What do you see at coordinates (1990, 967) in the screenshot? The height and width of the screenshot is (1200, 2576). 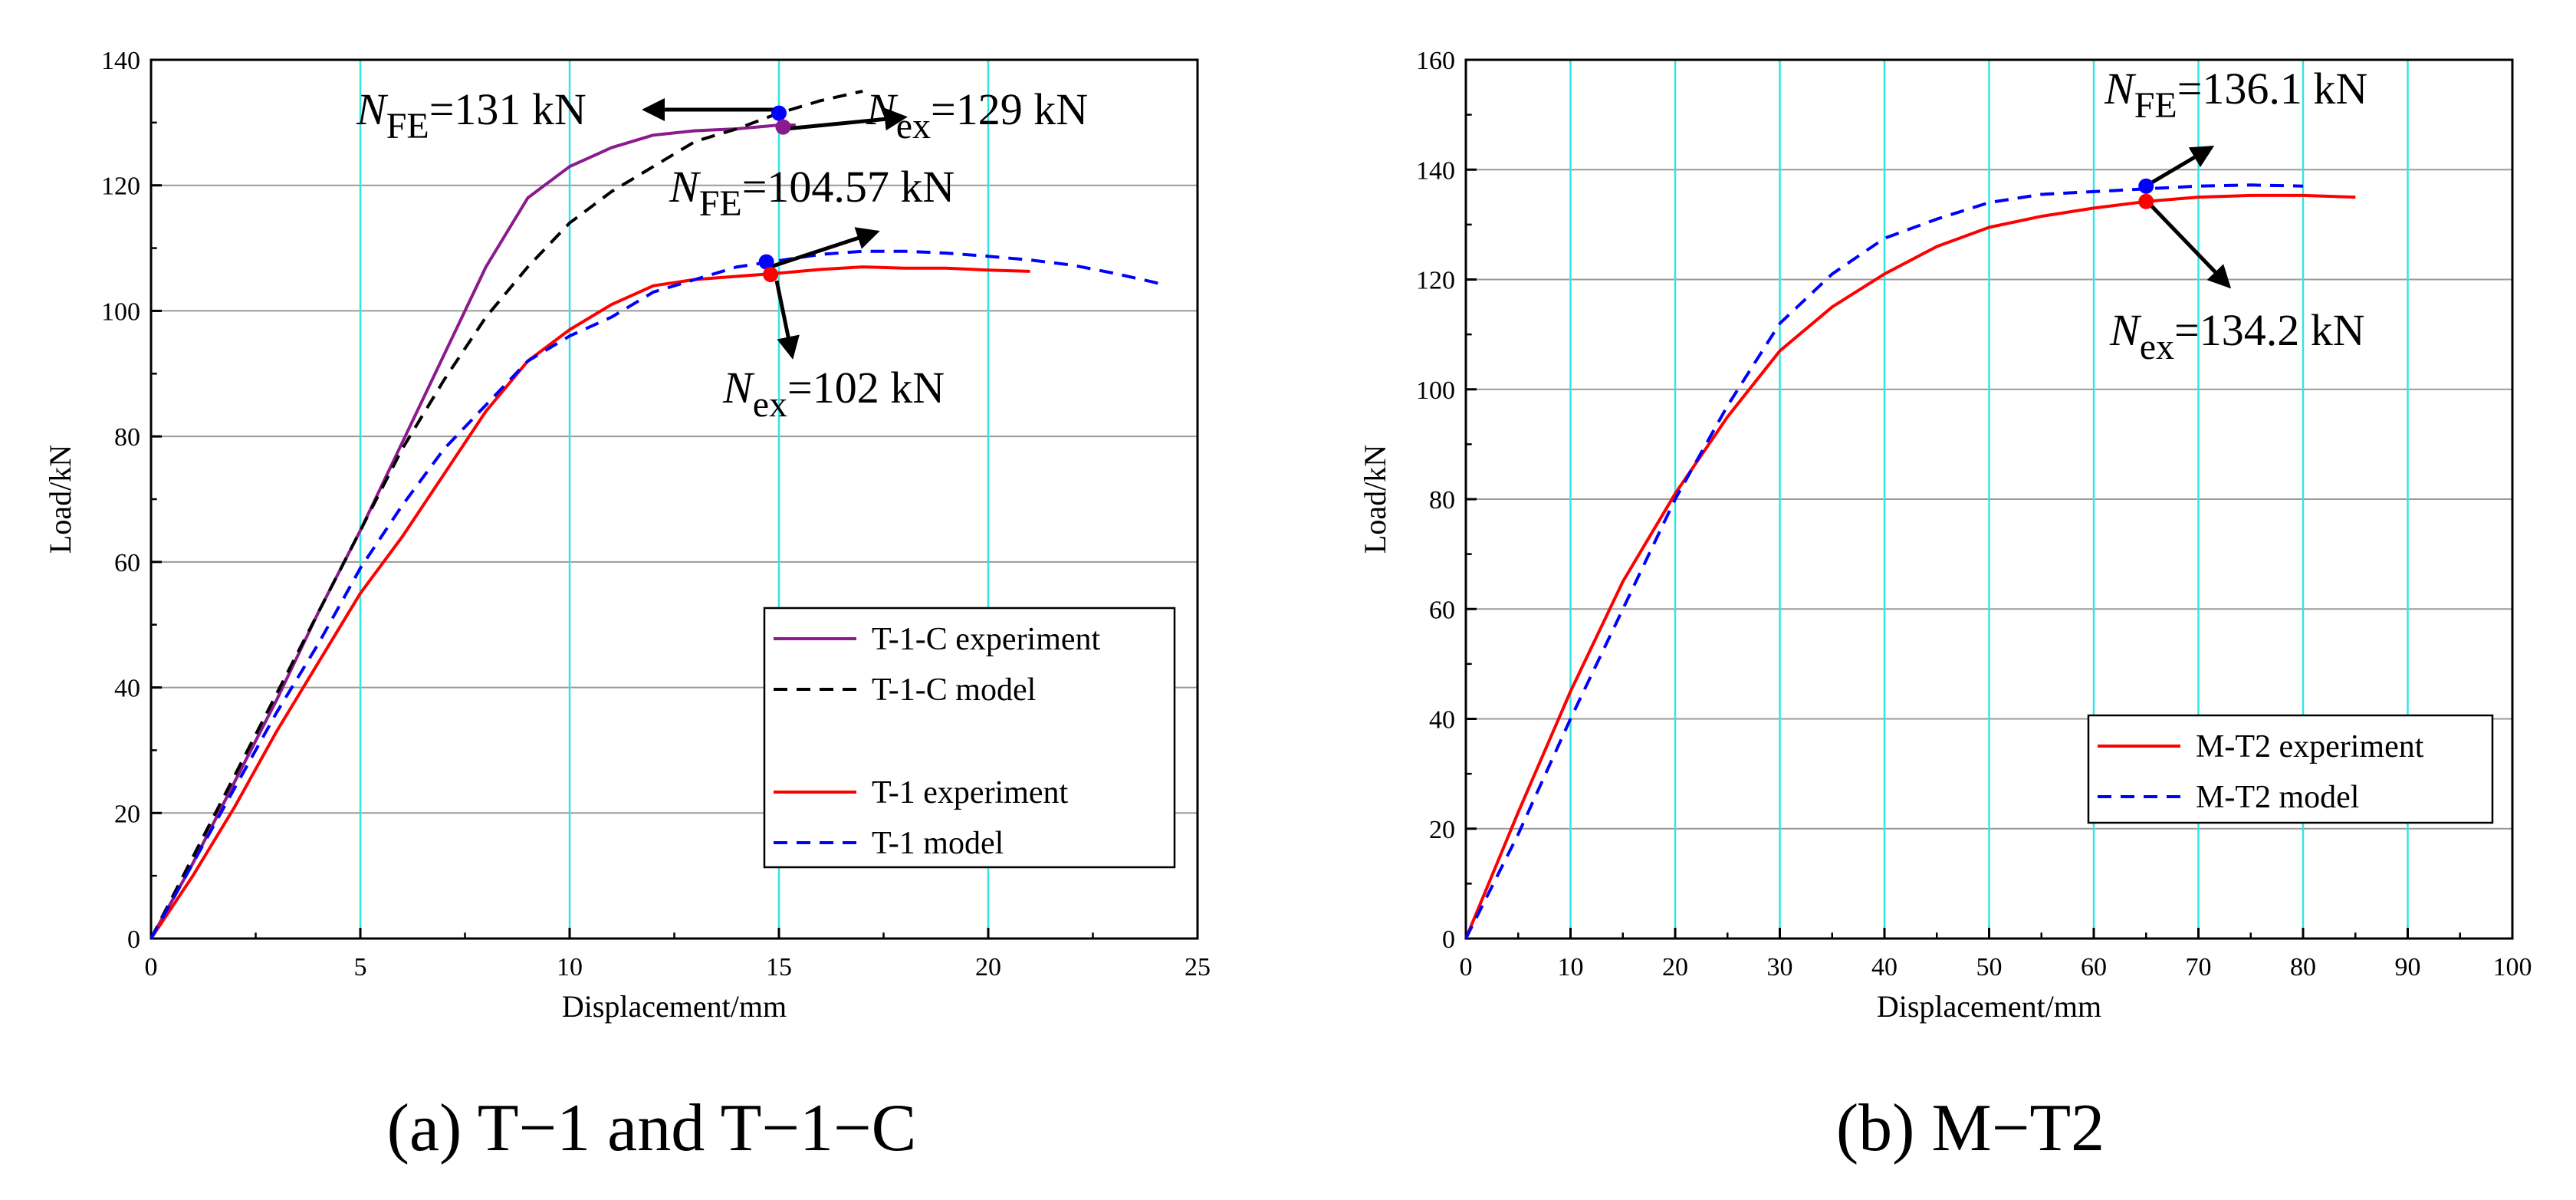 I see `x-tick-label: 50` at bounding box center [1990, 967].